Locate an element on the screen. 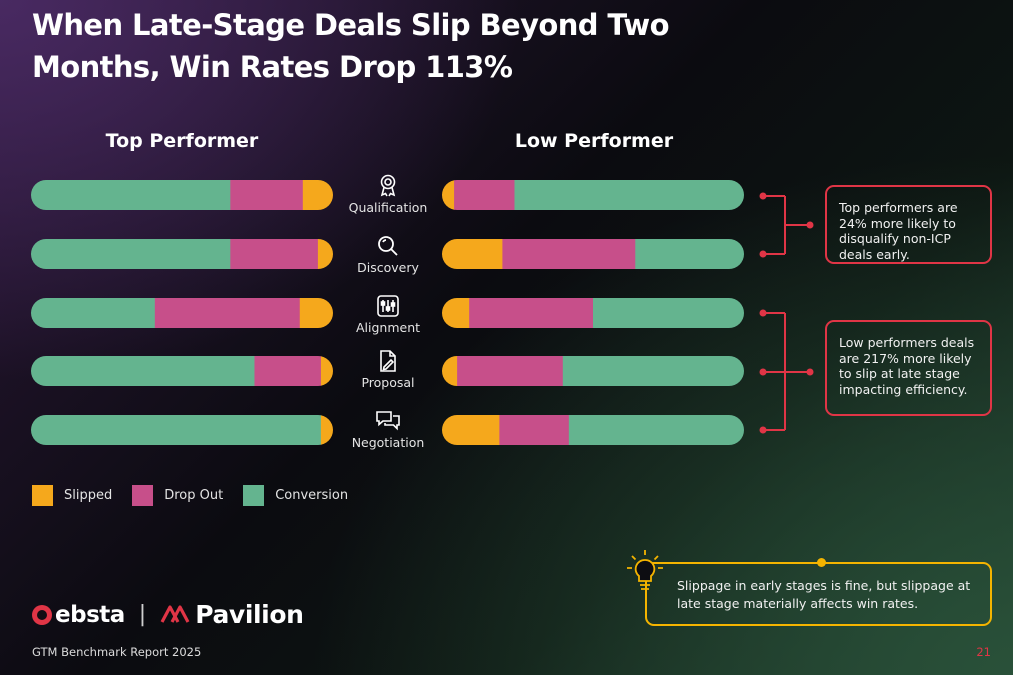 This screenshot has width=1013, height=675. legend-label-drop-out: Drop Out is located at coordinates (194, 495).